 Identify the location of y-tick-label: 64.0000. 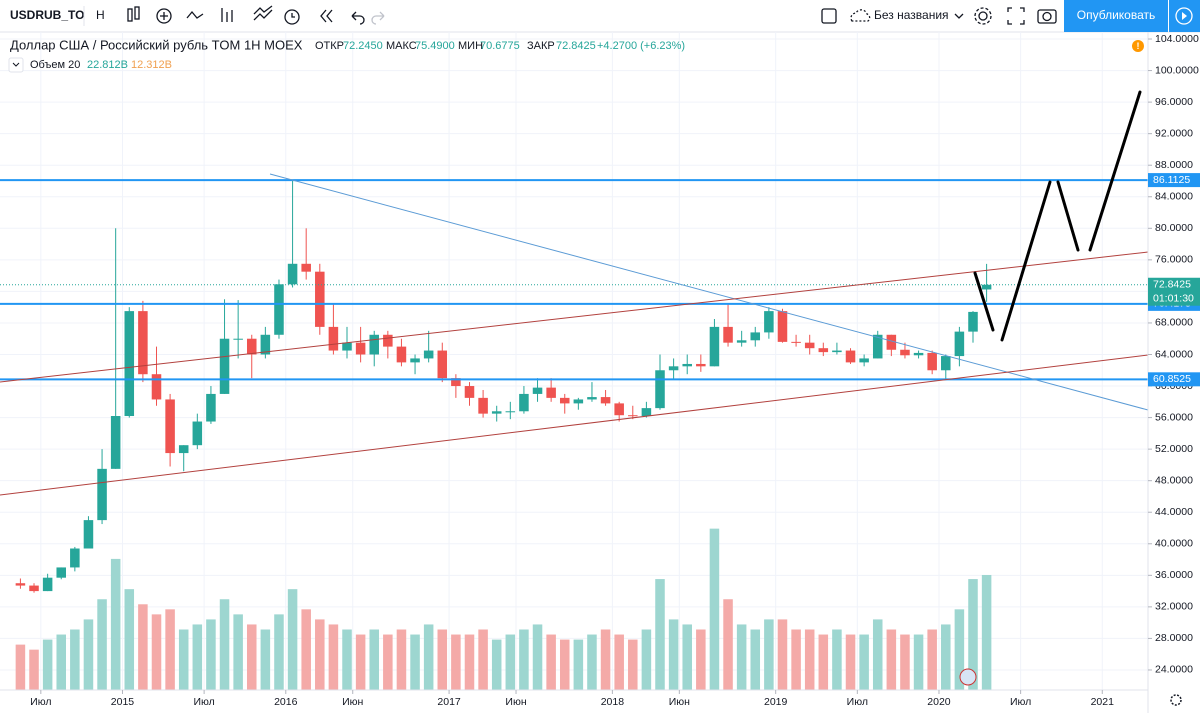
(1174, 354).